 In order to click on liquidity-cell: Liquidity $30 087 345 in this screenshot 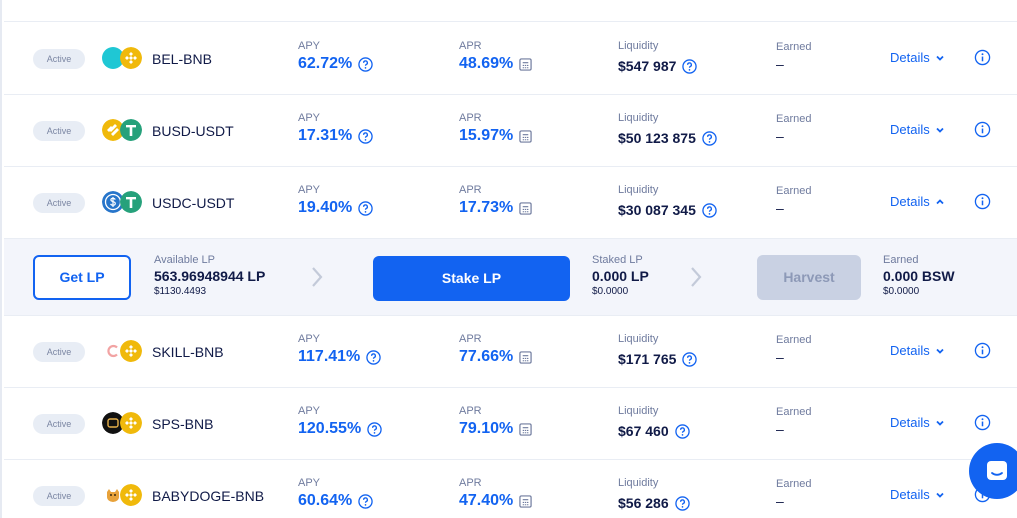, I will do `click(667, 202)`.